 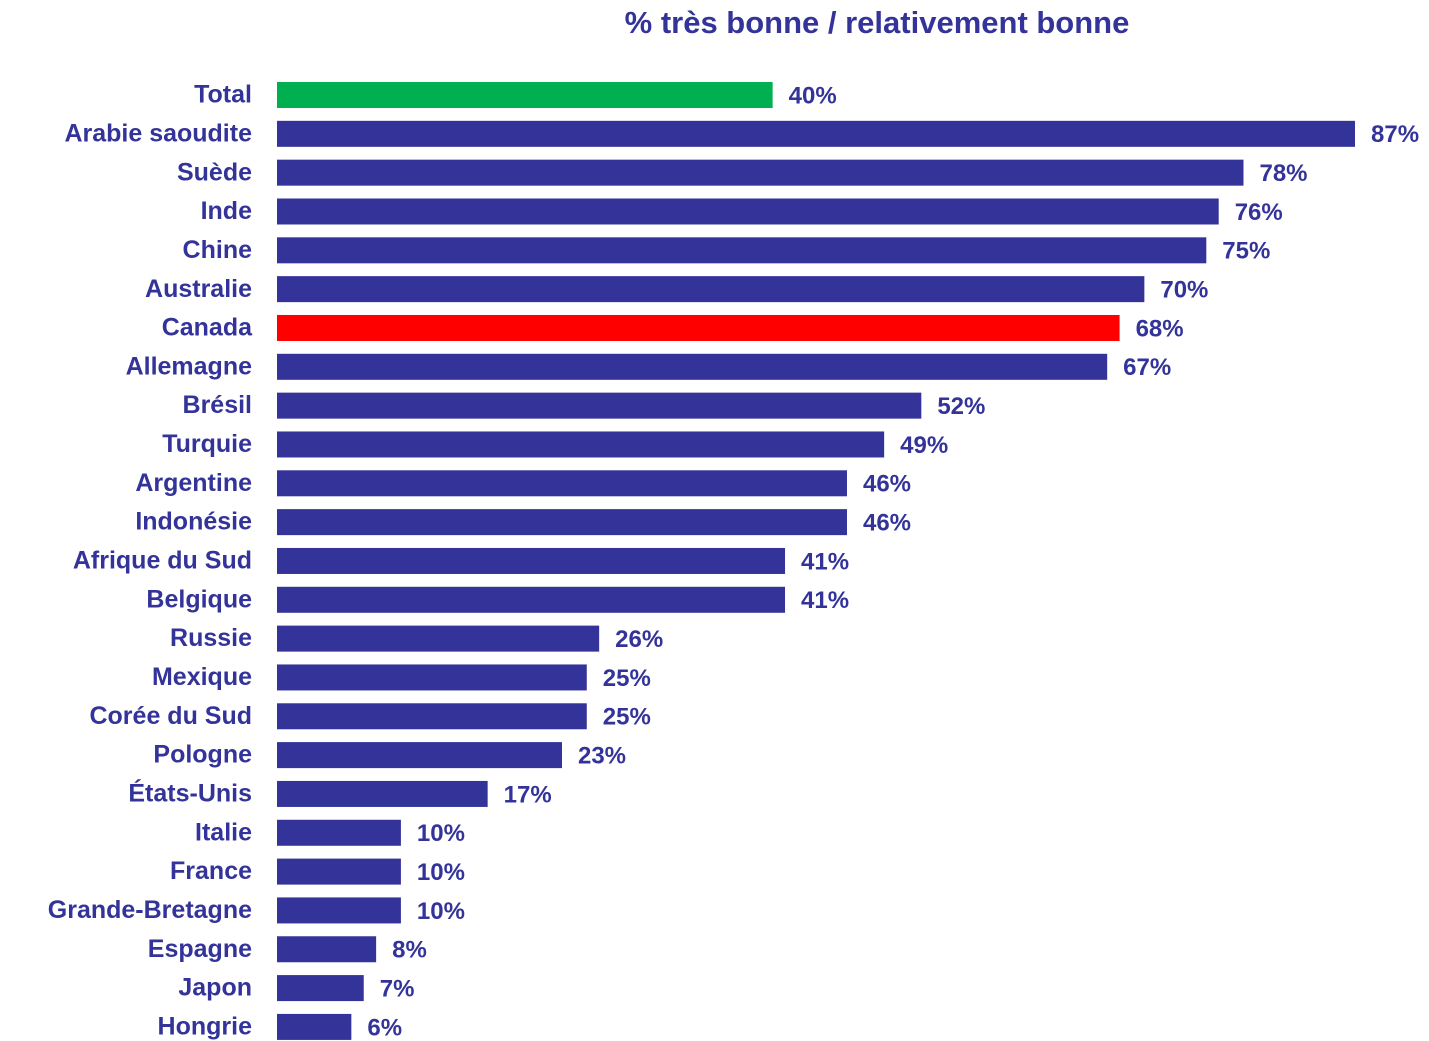 What do you see at coordinates (1395, 134) in the screenshot?
I see `data-label: 87%` at bounding box center [1395, 134].